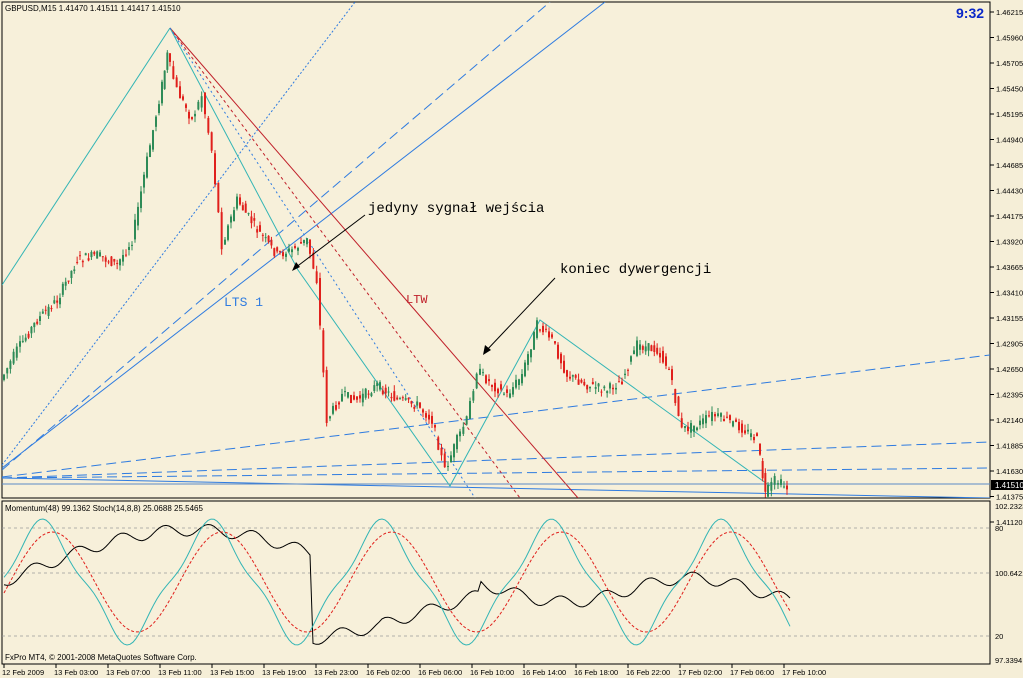 This screenshot has width=1023, height=678. Describe the element at coordinates (1009, 583) in the screenshot. I see `indicator-axis: 102.2323 80 100.6421 20 97.3394` at that location.